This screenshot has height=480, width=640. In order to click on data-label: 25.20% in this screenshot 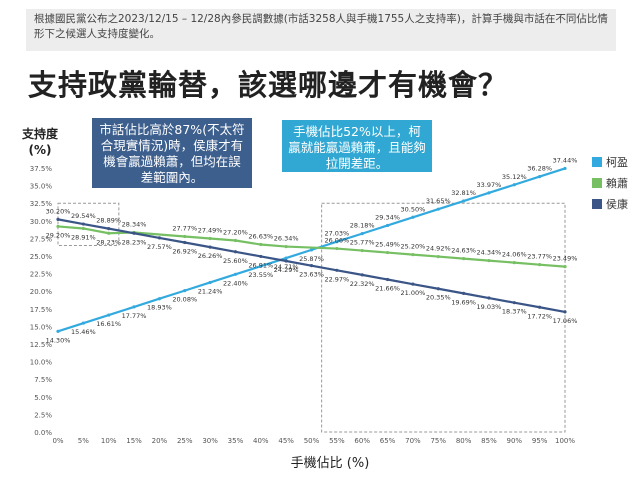, I will do `click(413, 247)`.